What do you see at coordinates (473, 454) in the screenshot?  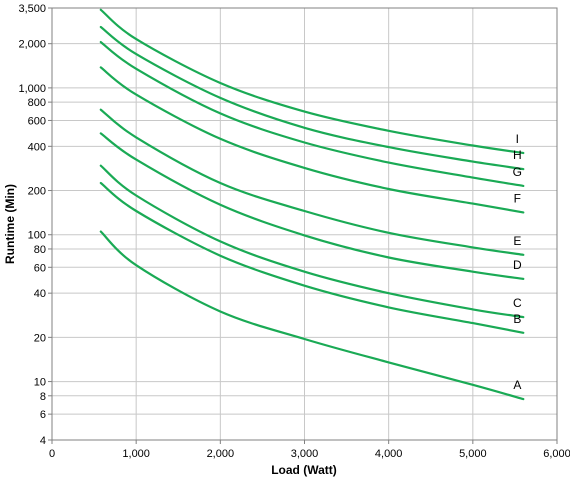 I see `x-tick-label: 5,000` at bounding box center [473, 454].